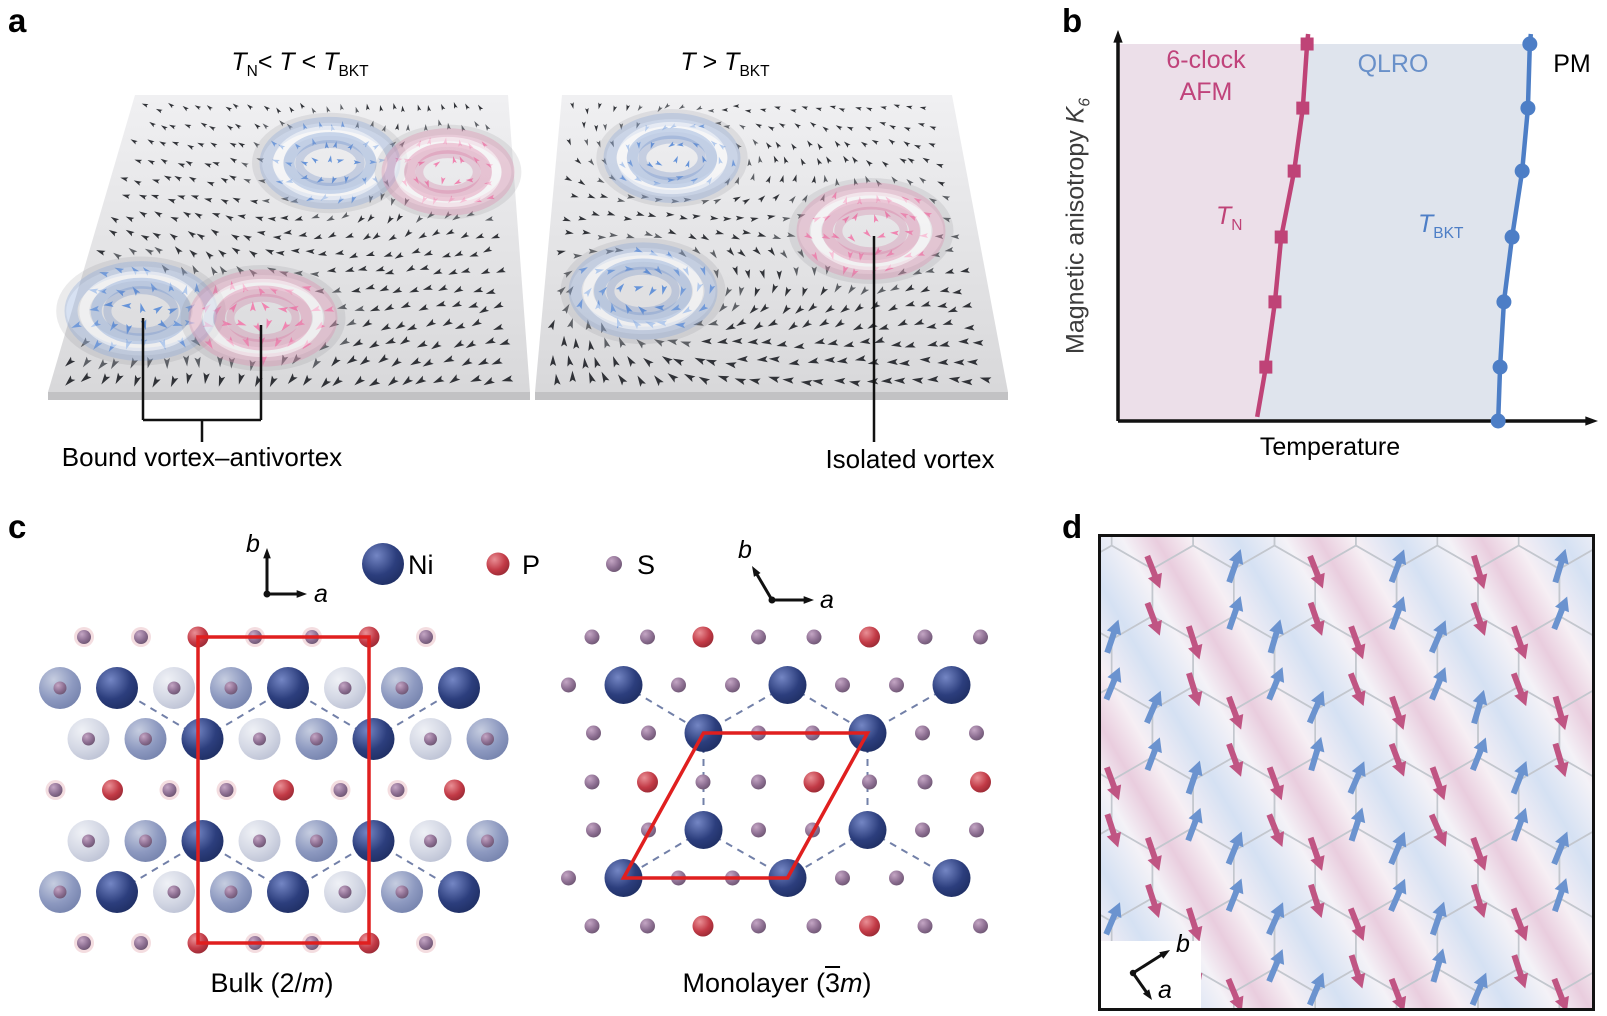 This screenshot has height=1016, width=1607. What do you see at coordinates (1072, 20) in the screenshot?
I see `panel-b-letter: b` at bounding box center [1072, 20].